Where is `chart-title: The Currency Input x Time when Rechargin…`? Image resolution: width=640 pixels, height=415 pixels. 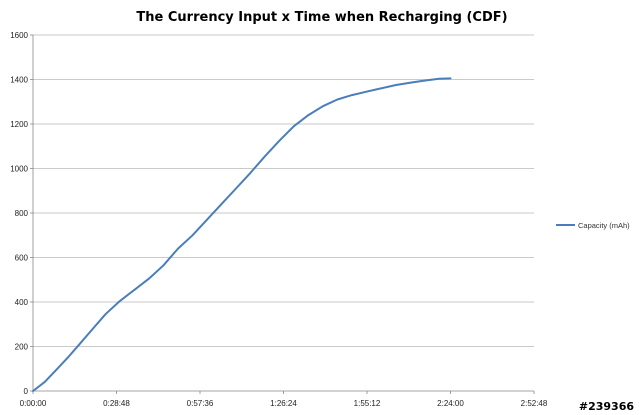 chart-title: The Currency Input x Time when Rechargin… is located at coordinates (321, 17).